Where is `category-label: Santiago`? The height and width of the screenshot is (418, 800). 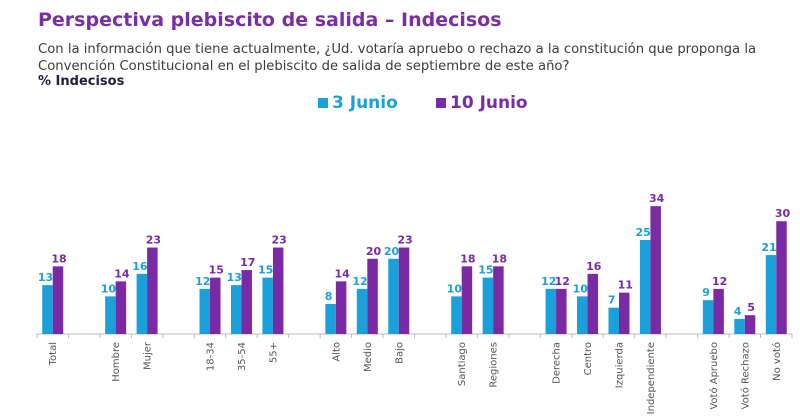 category-label: Santiago is located at coordinates (462, 364).